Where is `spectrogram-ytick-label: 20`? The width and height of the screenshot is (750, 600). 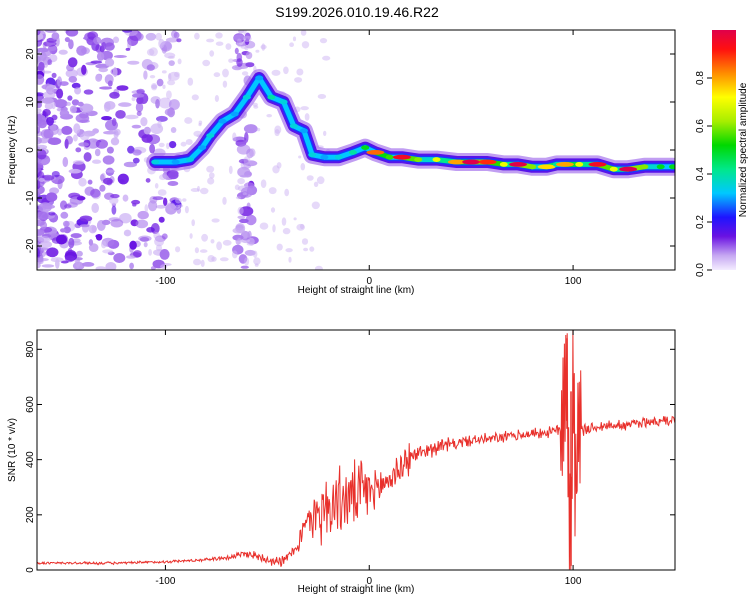 spectrogram-ytick-label: 20 is located at coordinates (30, 54).